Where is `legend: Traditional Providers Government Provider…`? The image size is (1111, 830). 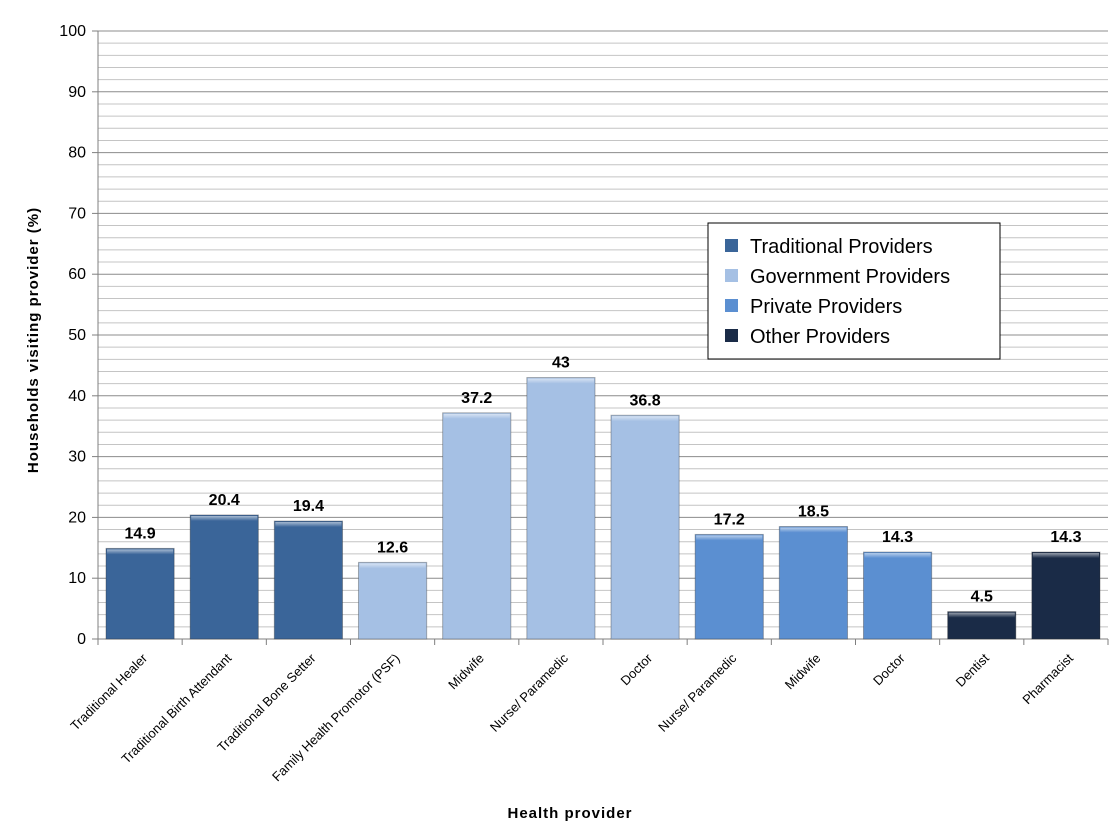
legend: Traditional Providers Government Provider… is located at coordinates (854, 291).